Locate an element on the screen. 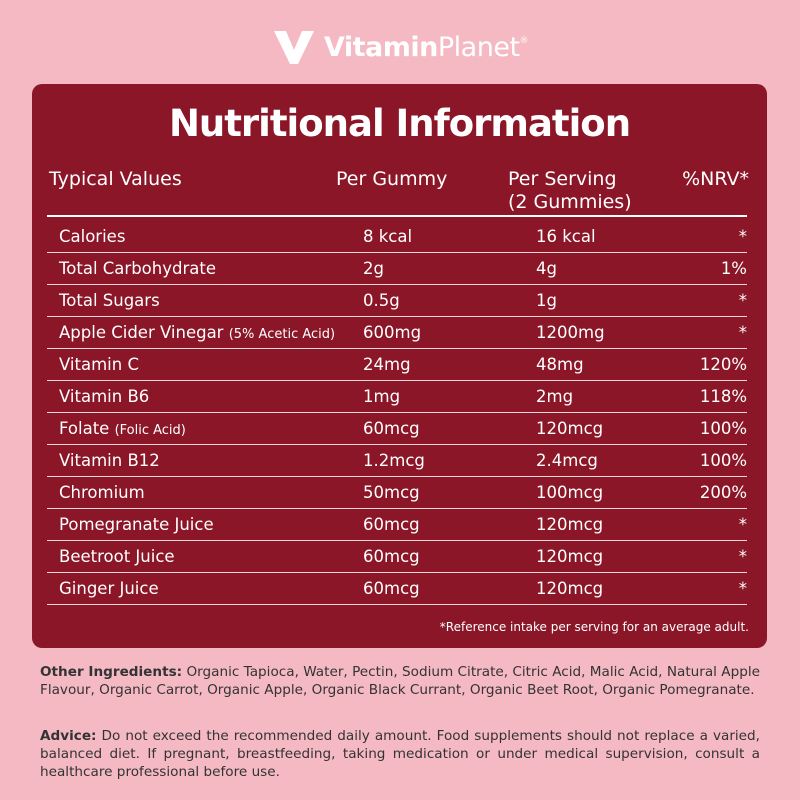 Image resolution: width=800 pixels, height=800 pixels. header-nrv: %NRV* is located at coordinates (715, 179).